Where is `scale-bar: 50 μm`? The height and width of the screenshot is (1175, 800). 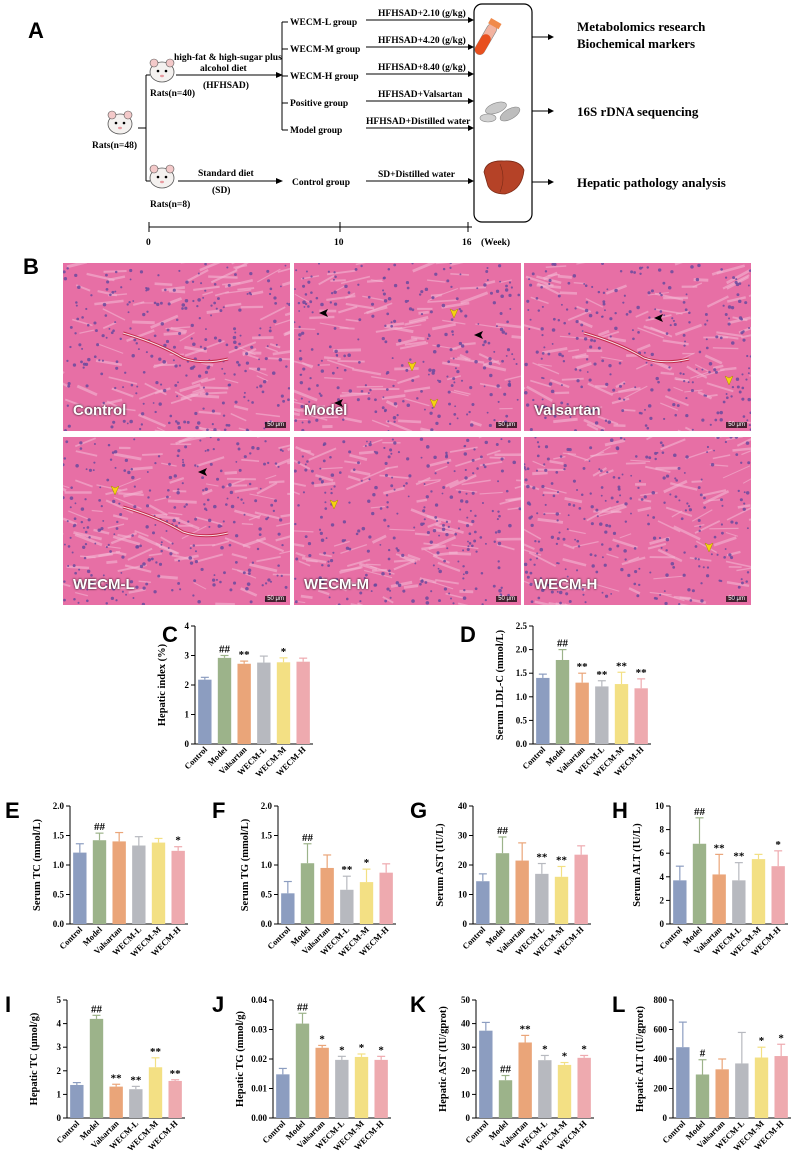 scale-bar: 50 μm is located at coordinates (275, 425).